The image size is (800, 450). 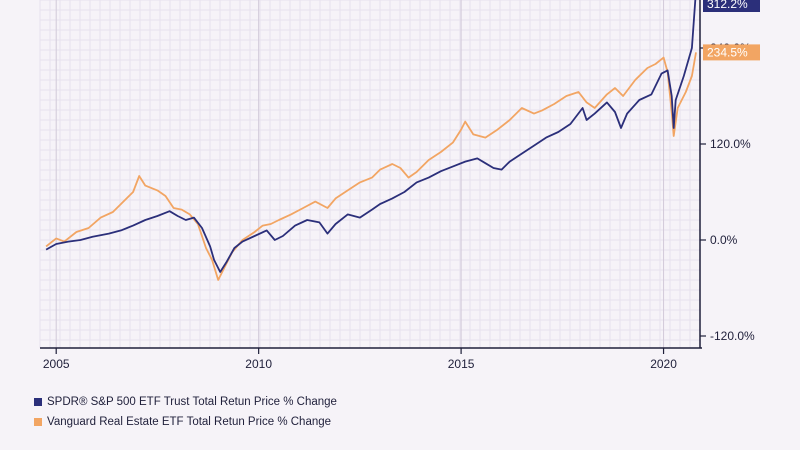 What do you see at coordinates (730, 144) in the screenshot?
I see `y-tick-label: 120.0%` at bounding box center [730, 144].